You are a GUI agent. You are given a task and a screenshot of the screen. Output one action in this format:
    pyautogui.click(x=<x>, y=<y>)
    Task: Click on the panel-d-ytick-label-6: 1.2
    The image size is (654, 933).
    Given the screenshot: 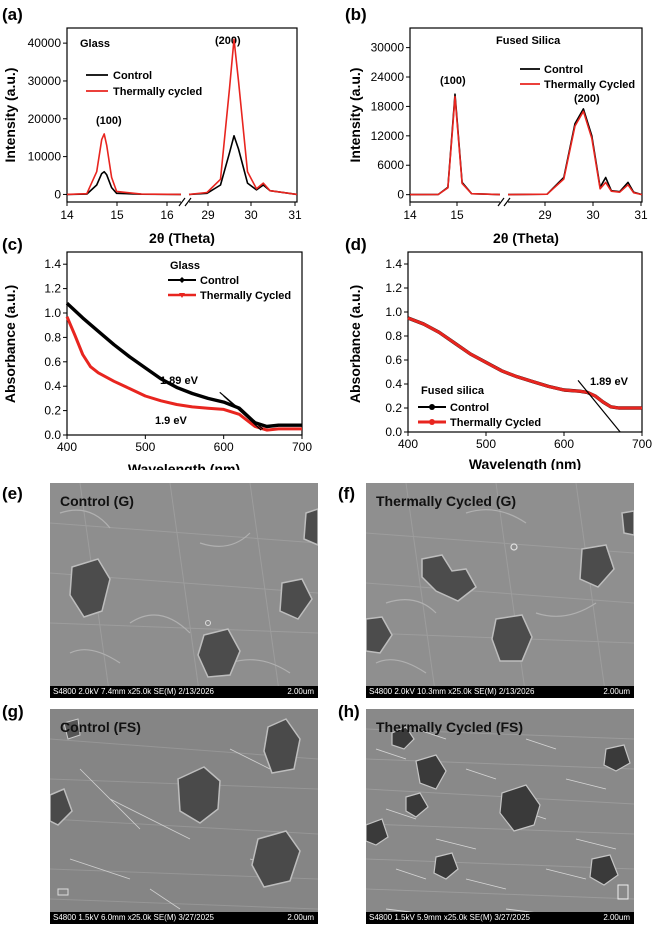 What is the action you would take?
    pyautogui.click(x=393, y=288)
    